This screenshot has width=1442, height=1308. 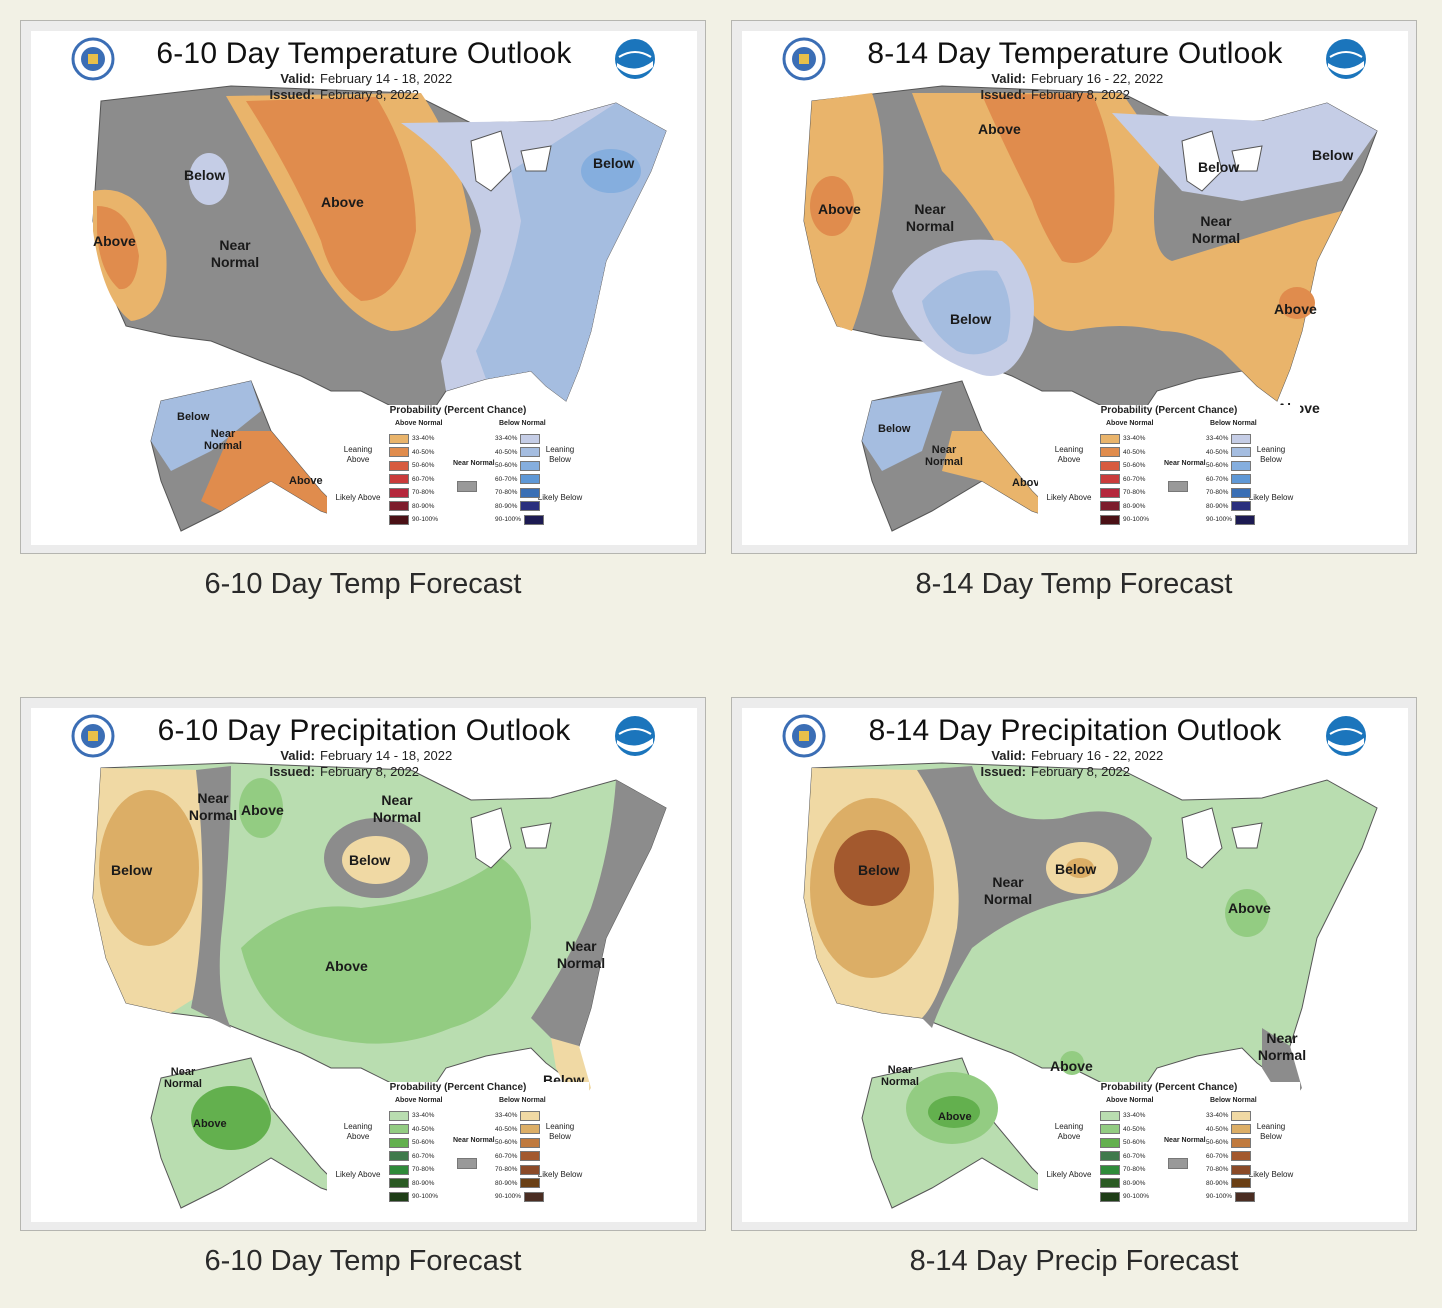 What do you see at coordinates (1081, 94) in the screenshot?
I see `issued-date: February 8, 2022` at bounding box center [1081, 94].